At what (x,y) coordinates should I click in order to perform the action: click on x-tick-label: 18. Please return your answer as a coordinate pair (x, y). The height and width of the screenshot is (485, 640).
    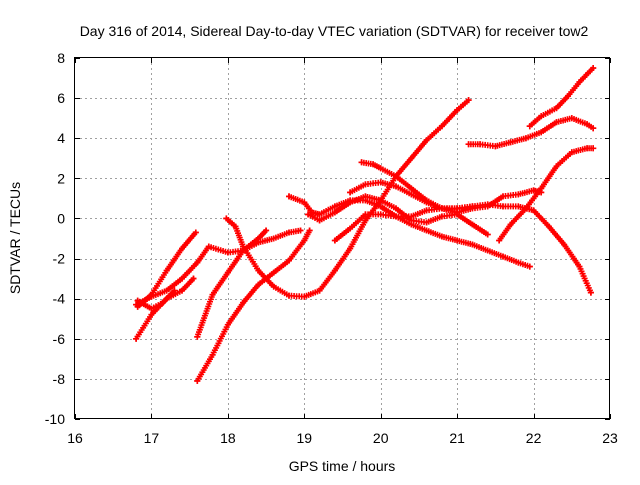
    Looking at the image, I should click on (228, 438).